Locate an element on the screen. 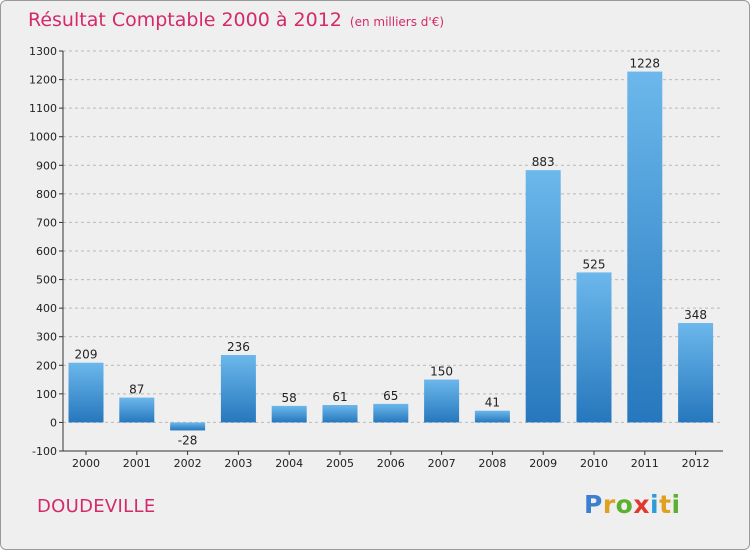 The width and height of the screenshot is (750, 550). y-tick-label: 1100 is located at coordinates (43, 108).